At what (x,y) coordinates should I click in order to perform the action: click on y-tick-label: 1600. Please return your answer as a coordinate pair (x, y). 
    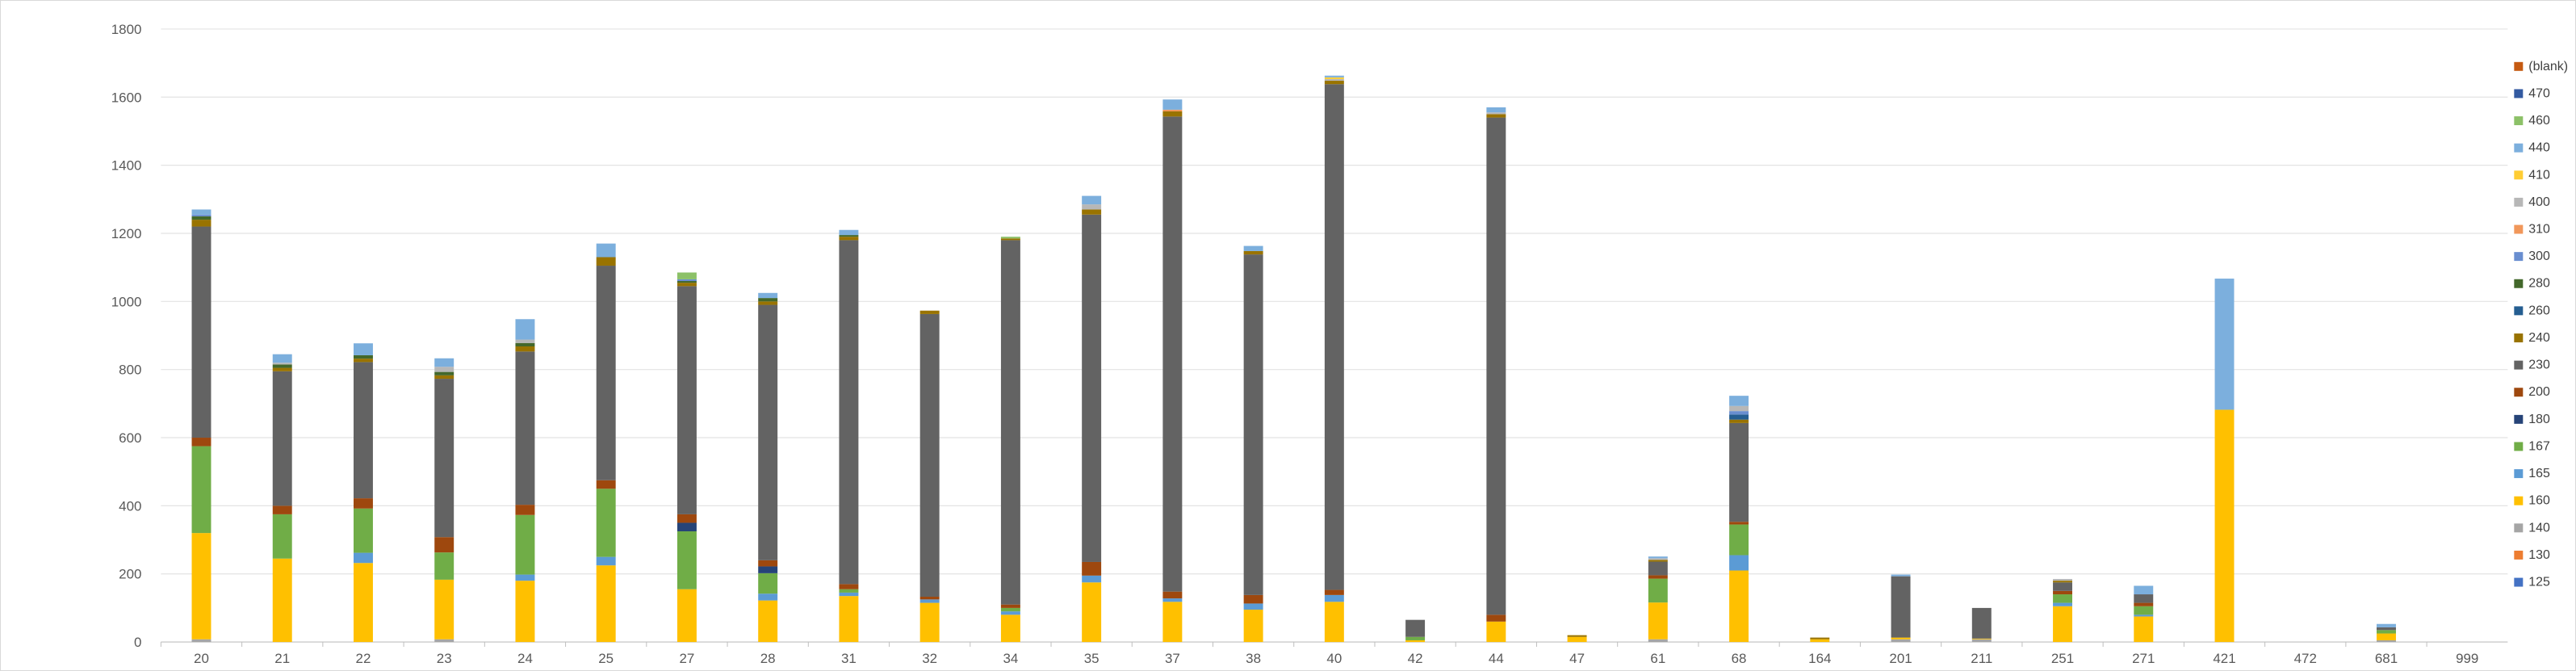
    Looking at the image, I should click on (126, 97).